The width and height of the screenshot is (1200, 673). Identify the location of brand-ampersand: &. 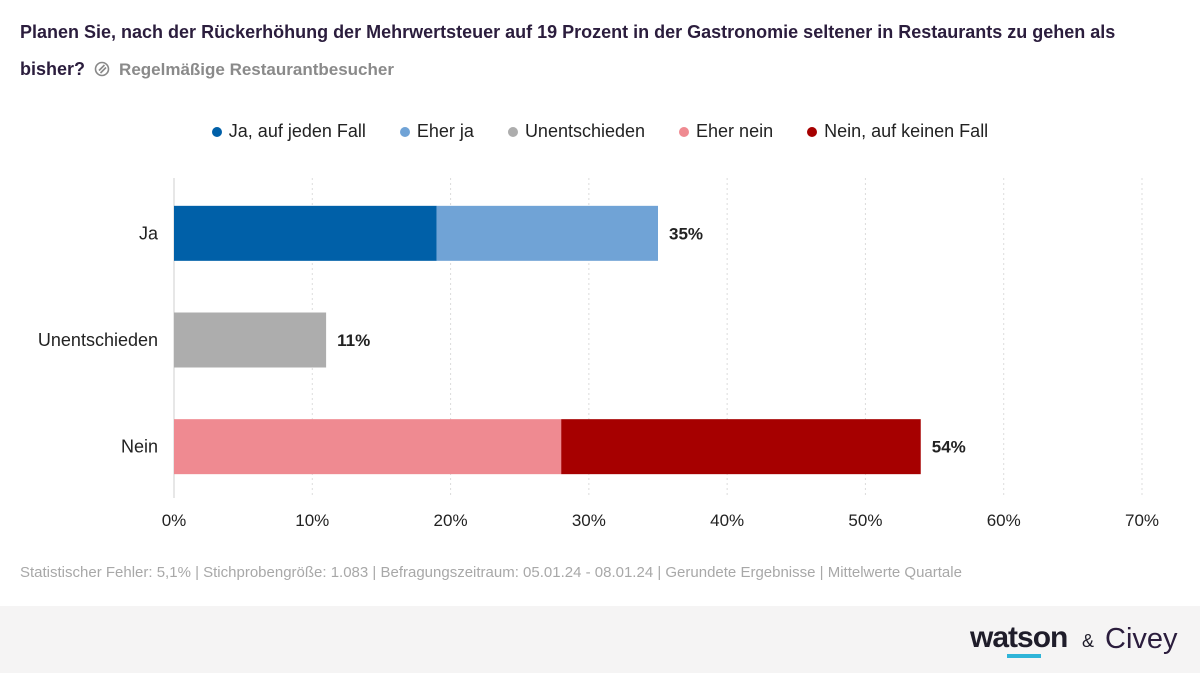
(1088, 641).